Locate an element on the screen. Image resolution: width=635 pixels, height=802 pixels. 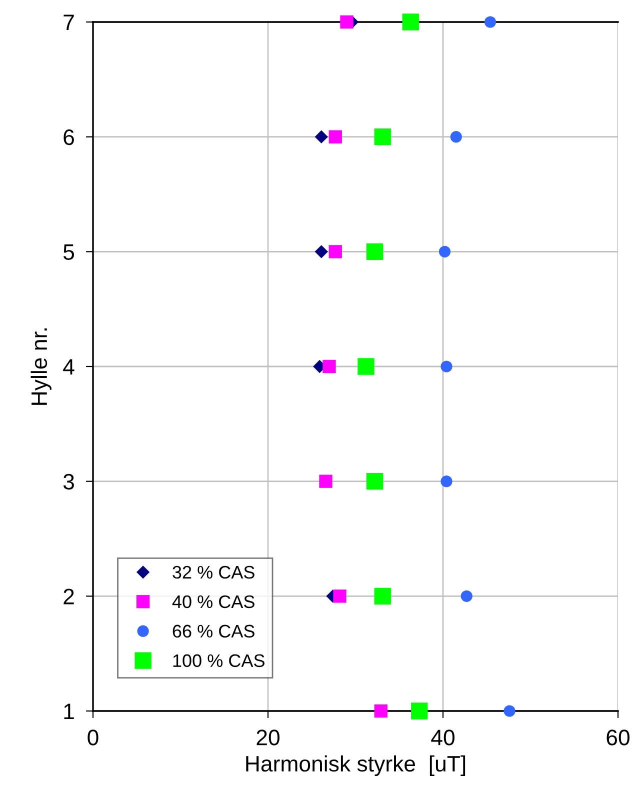
x-tick-label: 60 is located at coordinates (618, 738).